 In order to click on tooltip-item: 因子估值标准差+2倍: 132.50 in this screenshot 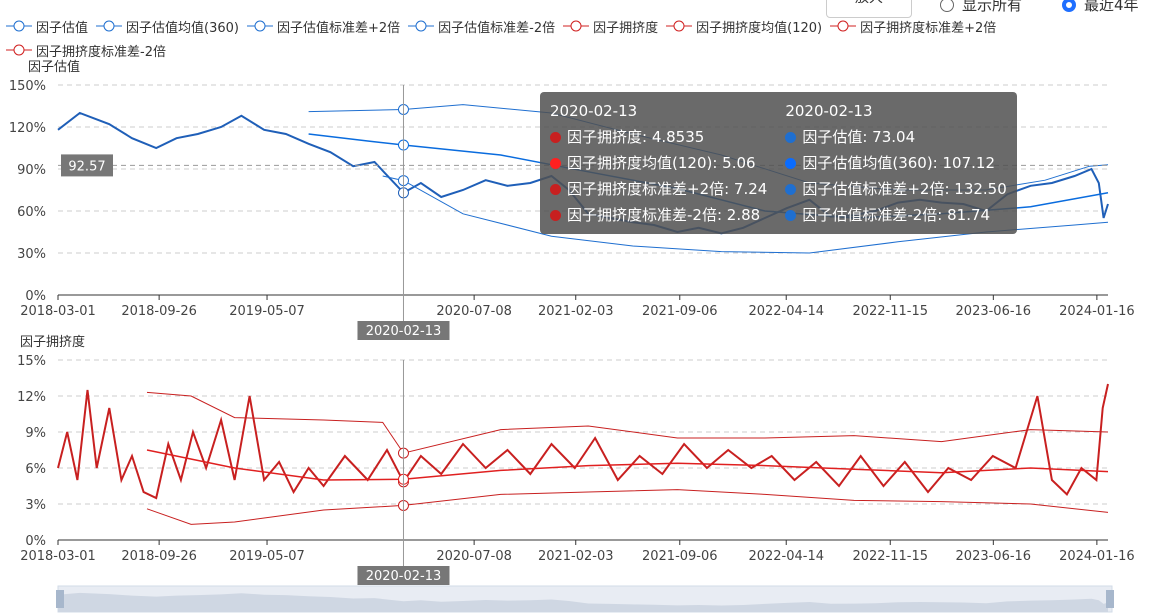, I will do `click(896, 189)`.